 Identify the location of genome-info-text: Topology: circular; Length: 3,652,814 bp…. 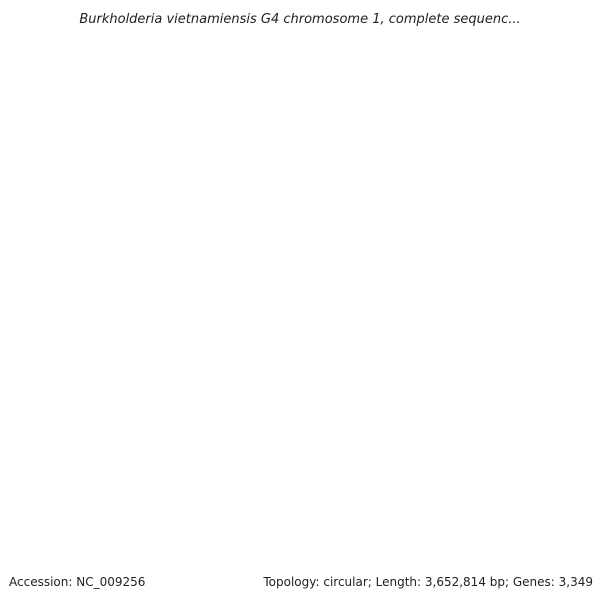
(427, 582).